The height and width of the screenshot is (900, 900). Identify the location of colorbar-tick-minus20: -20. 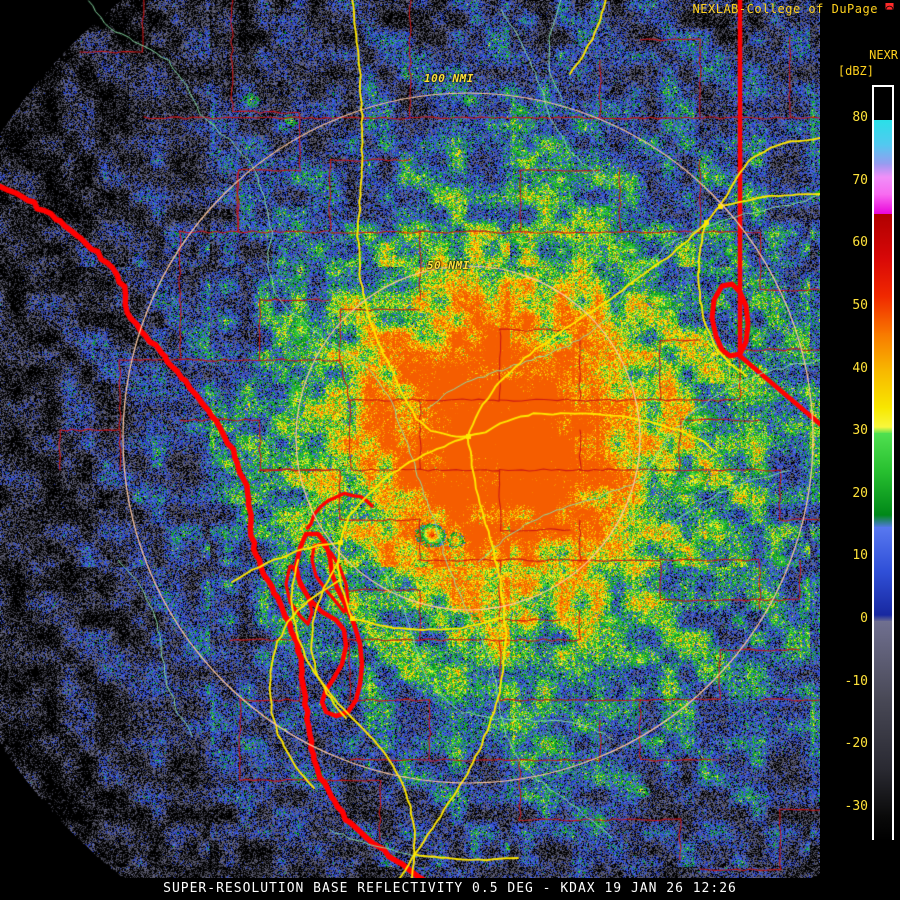
(856, 744).